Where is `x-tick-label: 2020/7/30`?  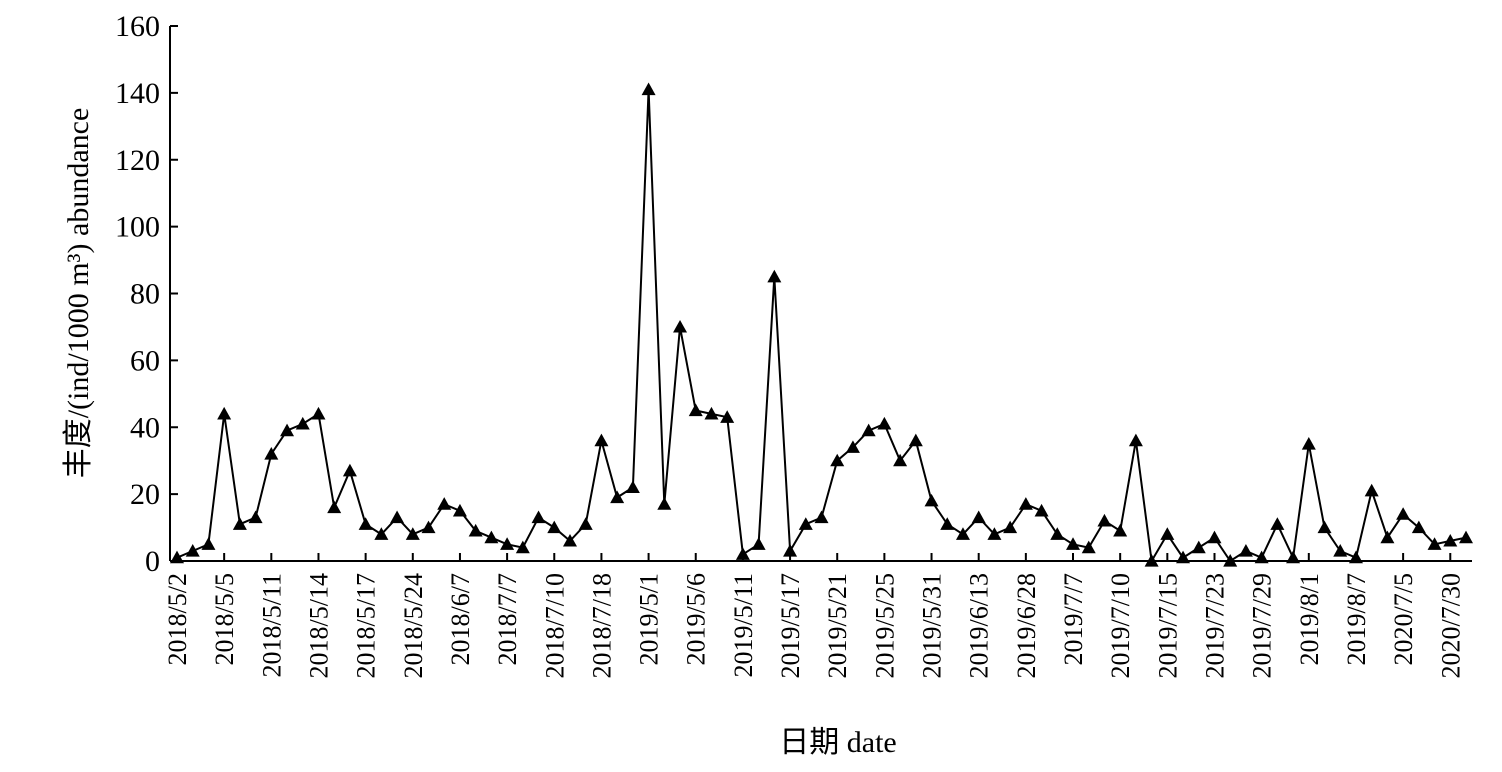
x-tick-label: 2020/7/30 is located at coordinates (1450, 625).